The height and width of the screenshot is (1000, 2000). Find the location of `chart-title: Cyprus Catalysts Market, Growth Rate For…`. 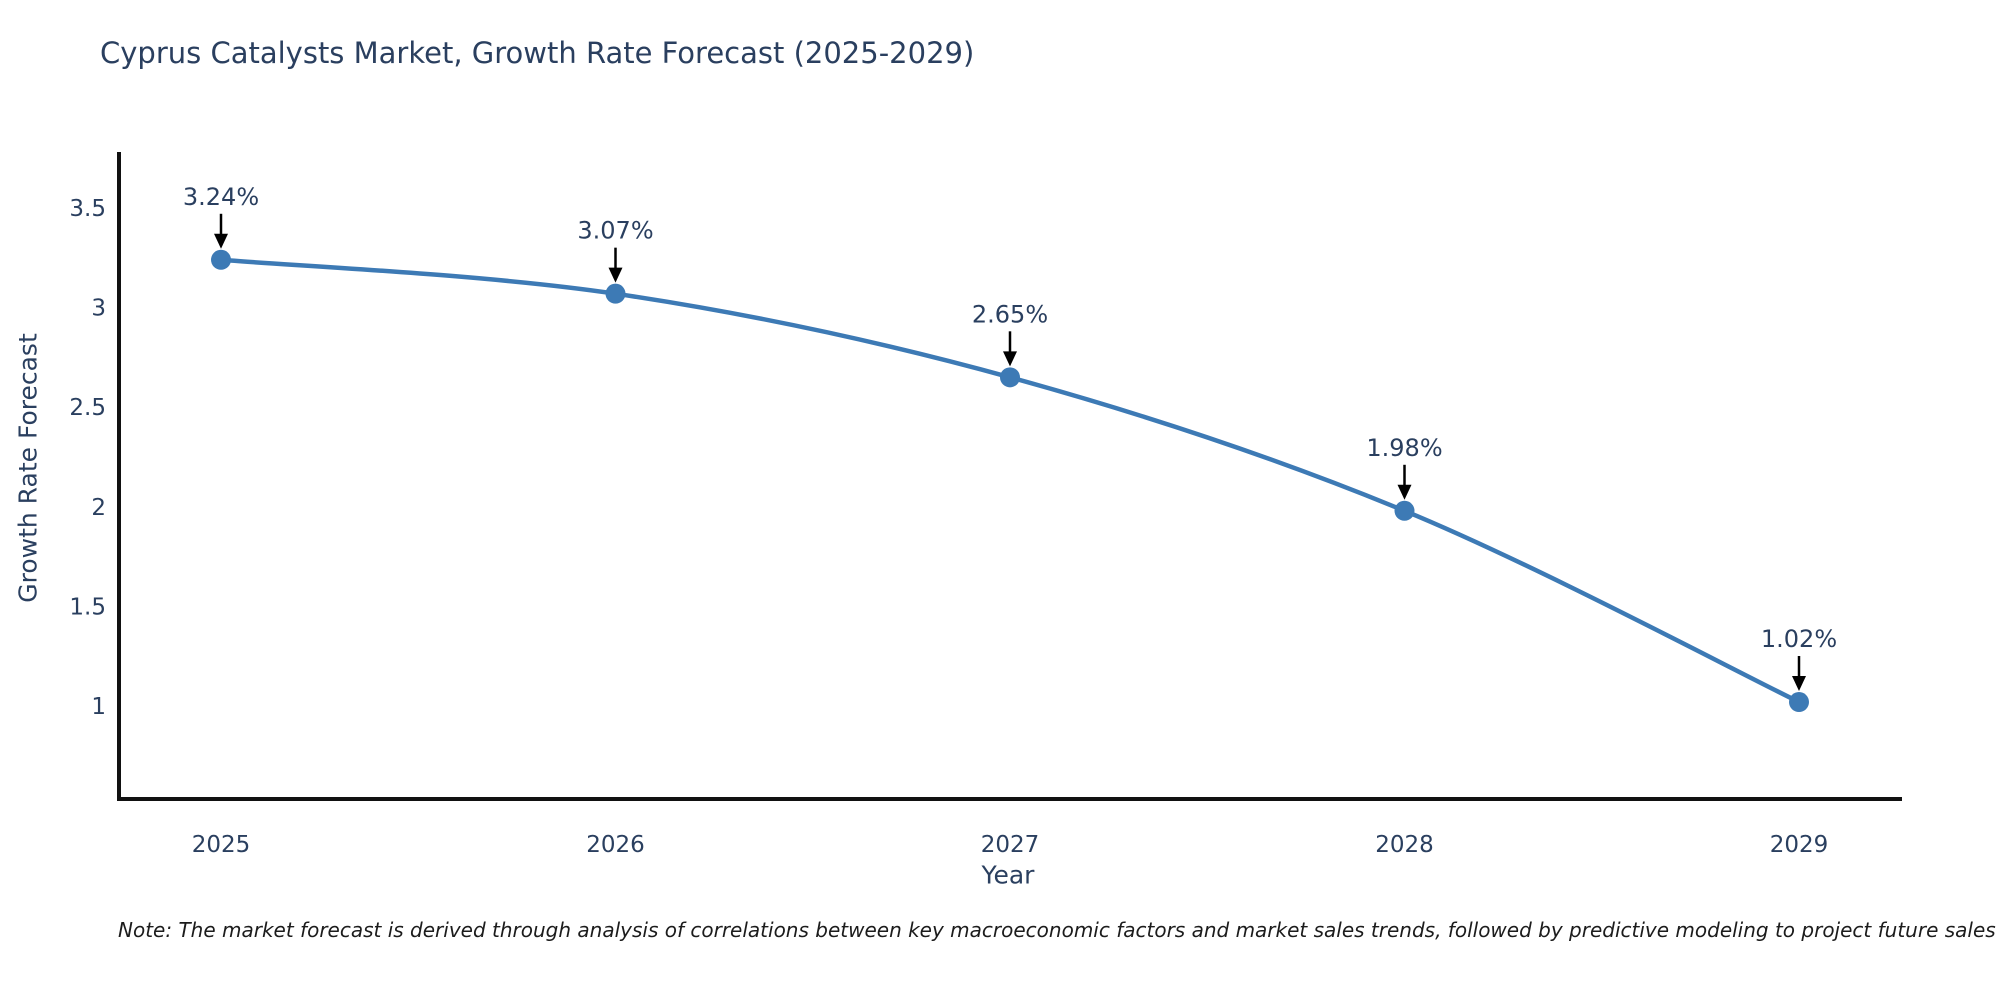

chart-title: Cyprus Catalysts Market, Growth Rate For… is located at coordinates (537, 53).